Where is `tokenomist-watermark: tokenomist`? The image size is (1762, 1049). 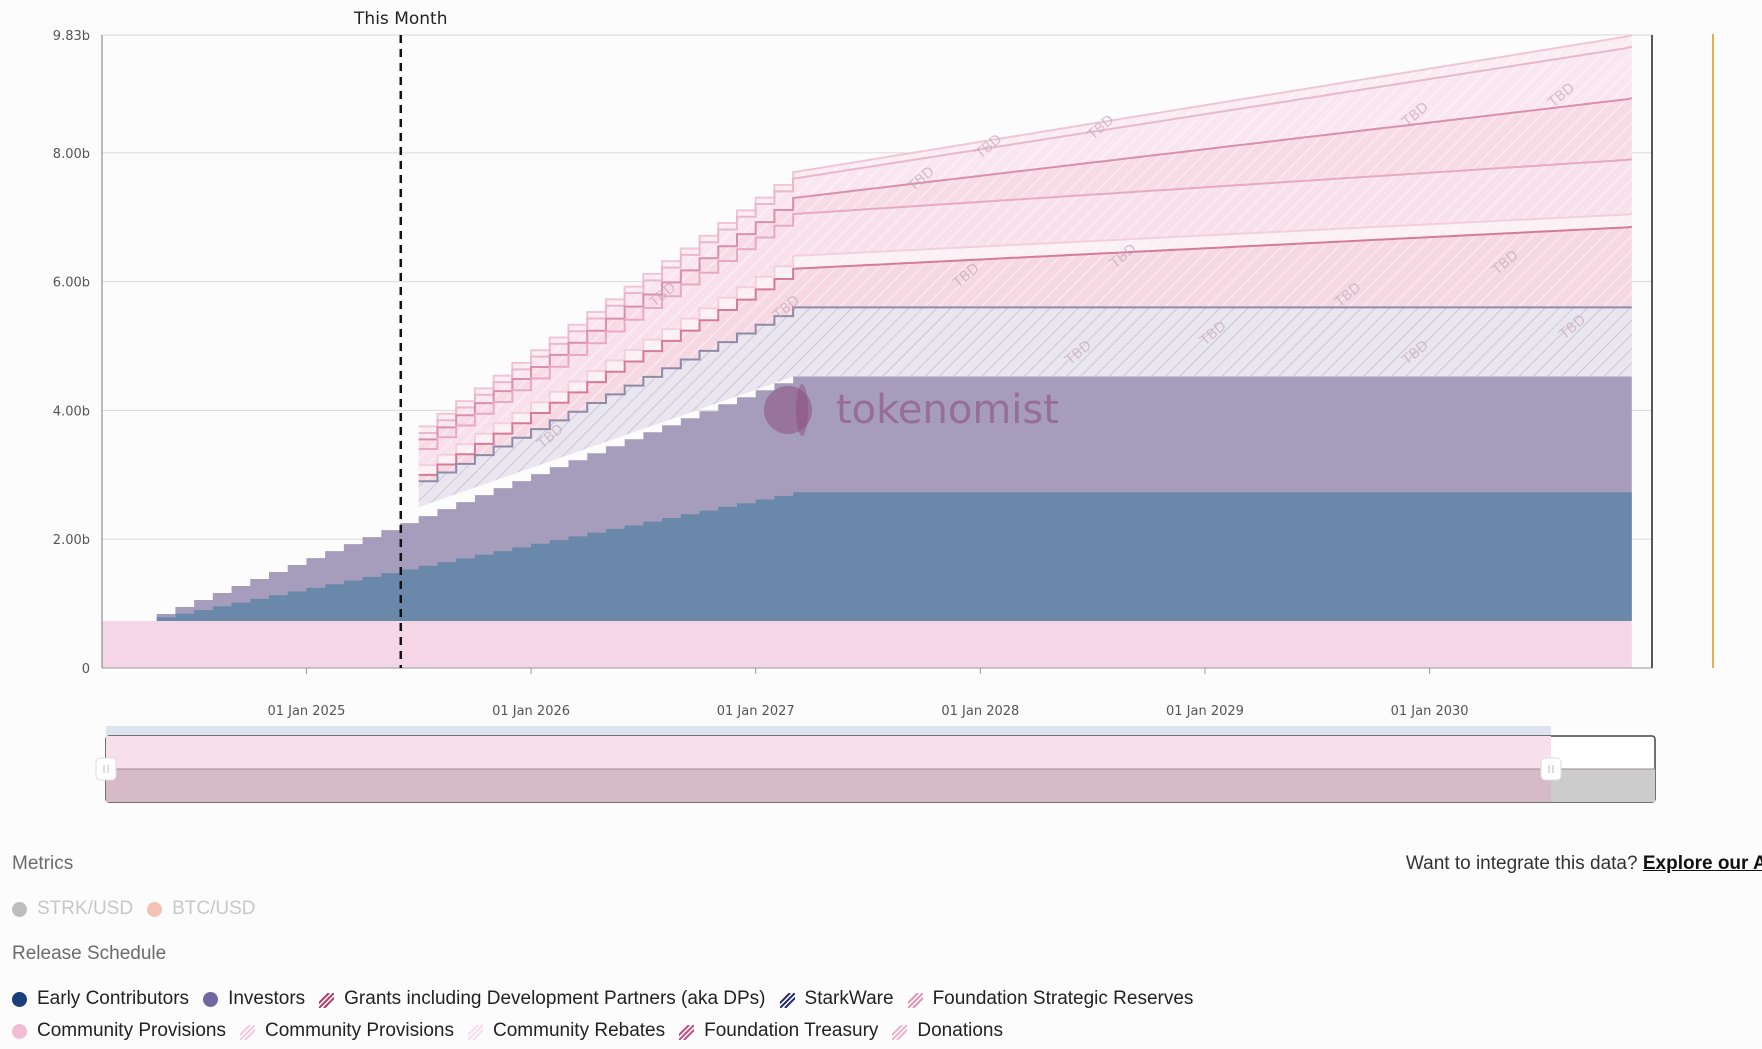 tokenomist-watermark: tokenomist is located at coordinates (911, 410).